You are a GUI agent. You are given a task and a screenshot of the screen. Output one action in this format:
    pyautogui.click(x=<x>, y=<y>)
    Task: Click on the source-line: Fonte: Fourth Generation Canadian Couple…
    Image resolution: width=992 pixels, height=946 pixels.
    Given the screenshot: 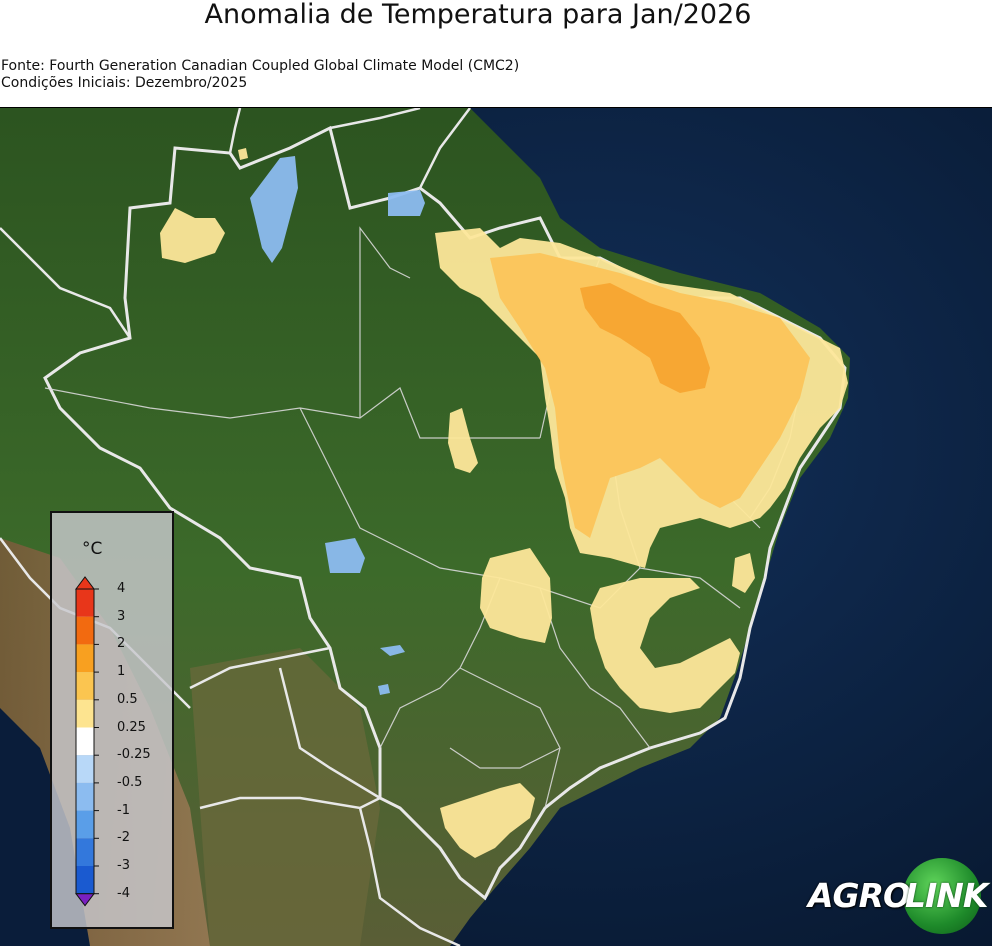 What is the action you would take?
    pyautogui.click(x=260, y=66)
    